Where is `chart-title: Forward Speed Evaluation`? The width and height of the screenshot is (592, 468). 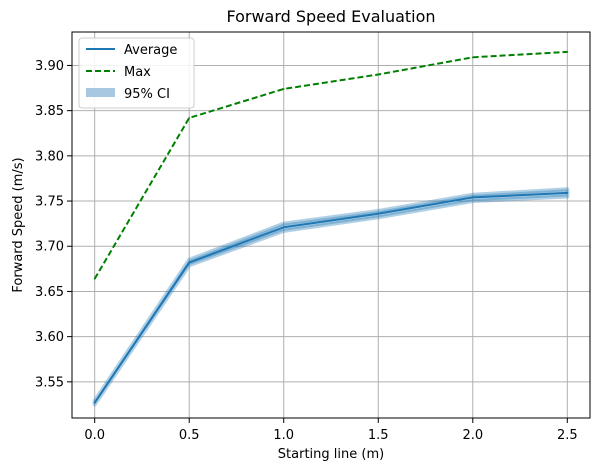
chart-title: Forward Speed Evaluation is located at coordinates (330, 16).